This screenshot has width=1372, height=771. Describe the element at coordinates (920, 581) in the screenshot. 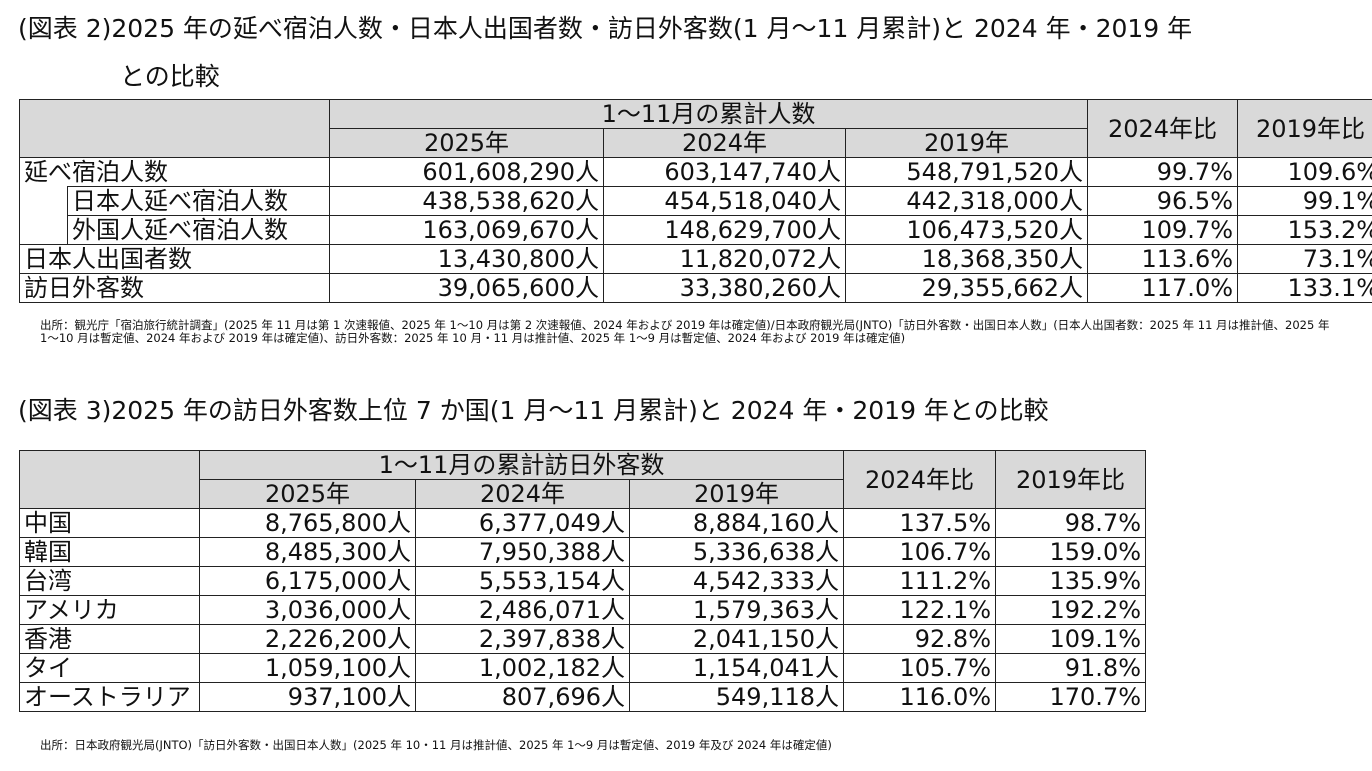

I see `ratio-2024: 111.2%` at that location.